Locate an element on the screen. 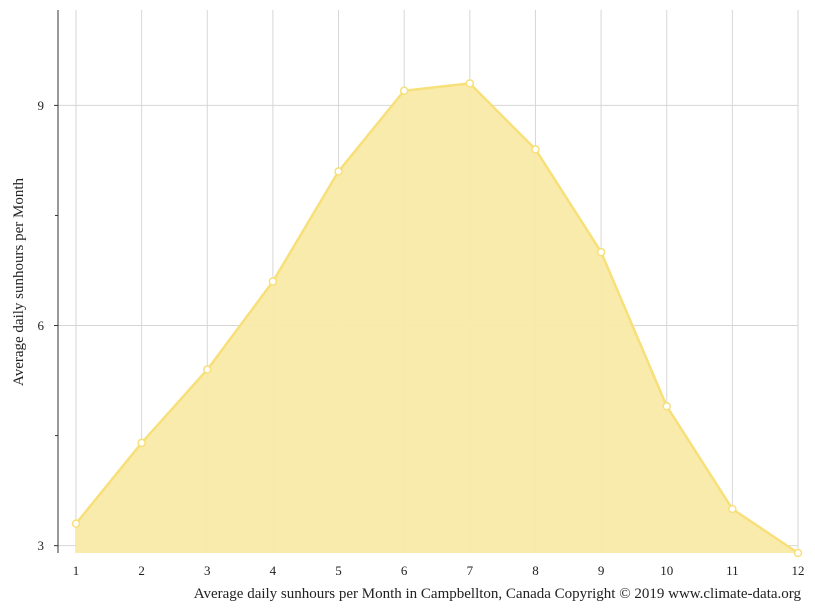 The height and width of the screenshot is (611, 815). x-tick-label-11: 11 is located at coordinates (732, 570).